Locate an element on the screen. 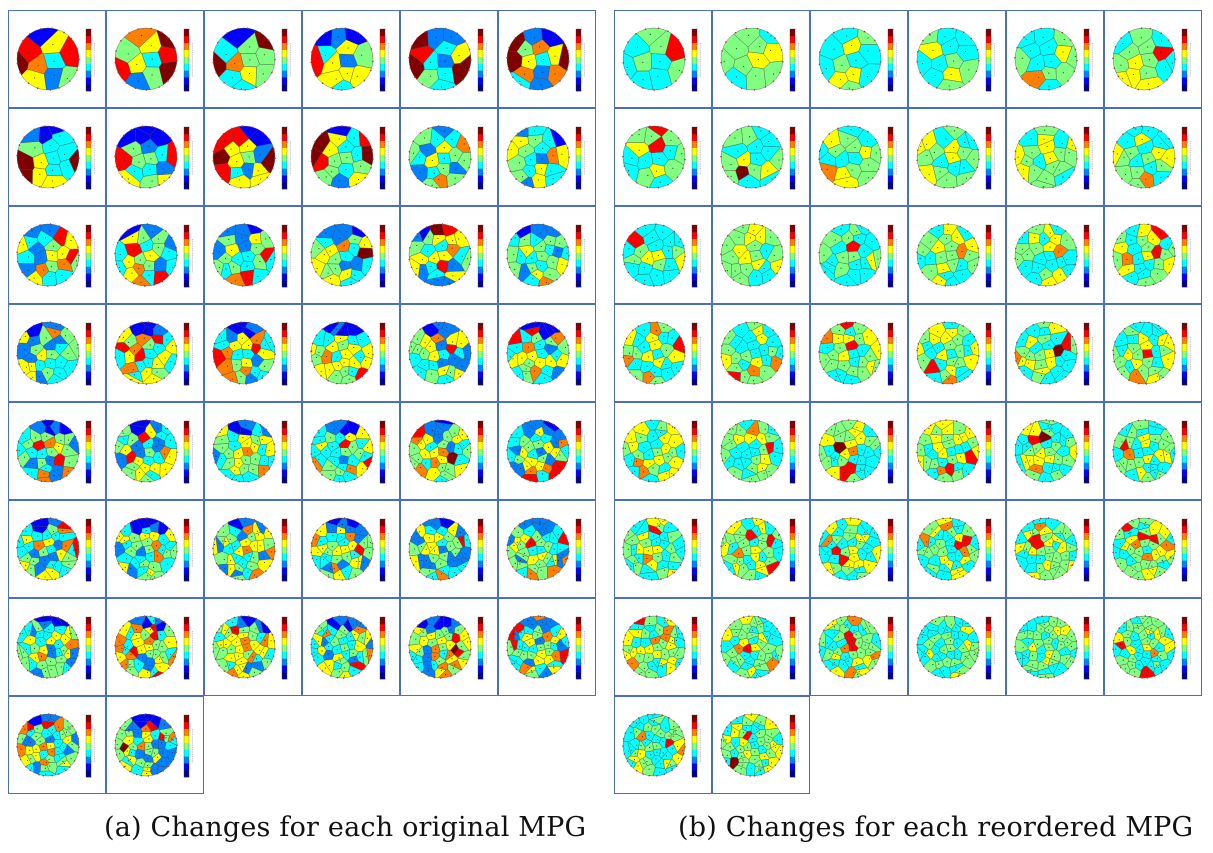 The width and height of the screenshot is (1213, 853). disk-outline is located at coordinates (538, 549).